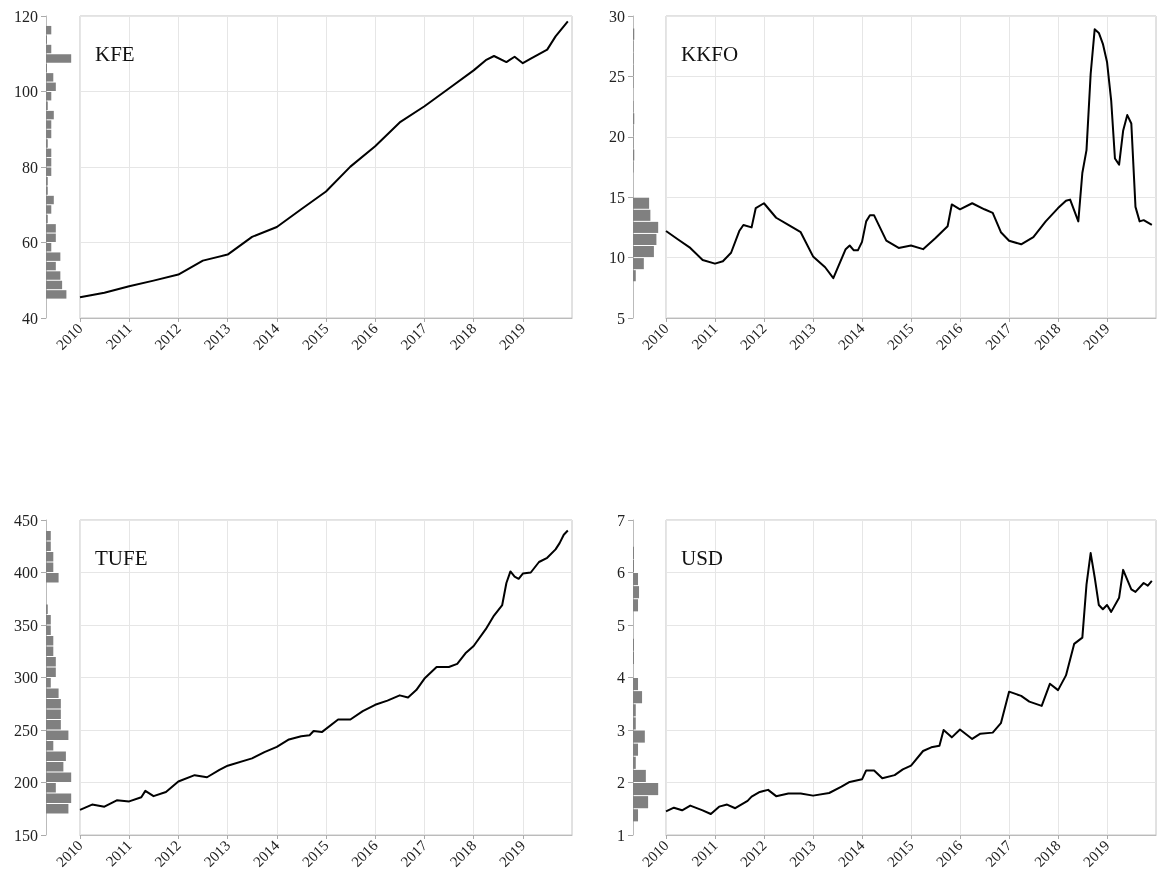 This screenshot has height=895, width=1158. What do you see at coordinates (26, 16) in the screenshot?
I see `y-tick-label: 120` at bounding box center [26, 16].